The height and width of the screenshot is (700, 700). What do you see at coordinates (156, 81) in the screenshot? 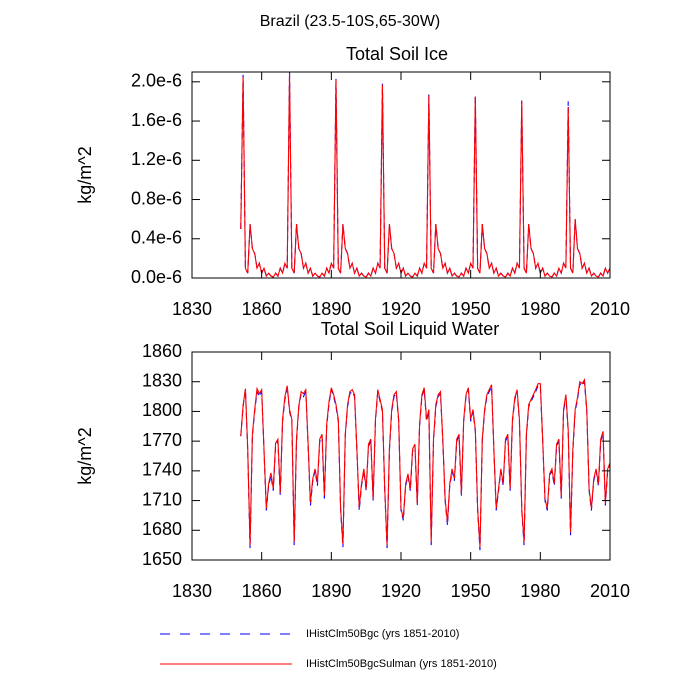
I see `y-tick-label: 2.0e-6` at bounding box center [156, 81].